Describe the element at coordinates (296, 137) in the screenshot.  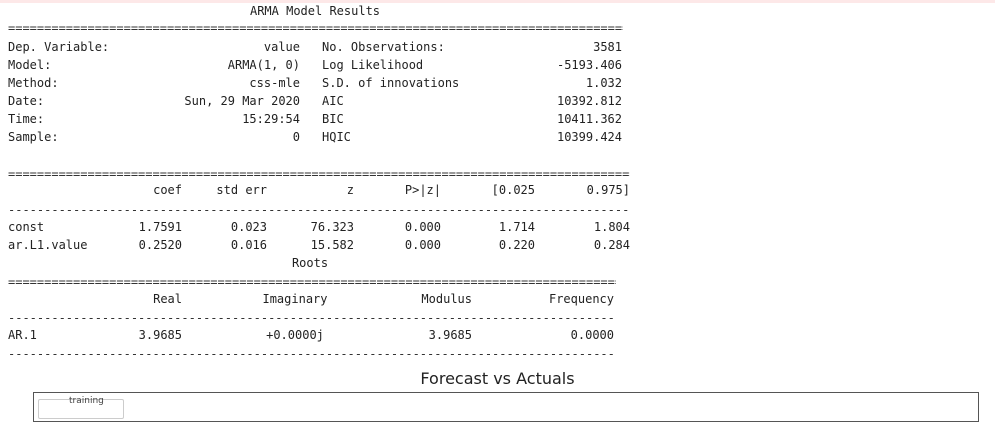
I see `header-value: 0` at that location.